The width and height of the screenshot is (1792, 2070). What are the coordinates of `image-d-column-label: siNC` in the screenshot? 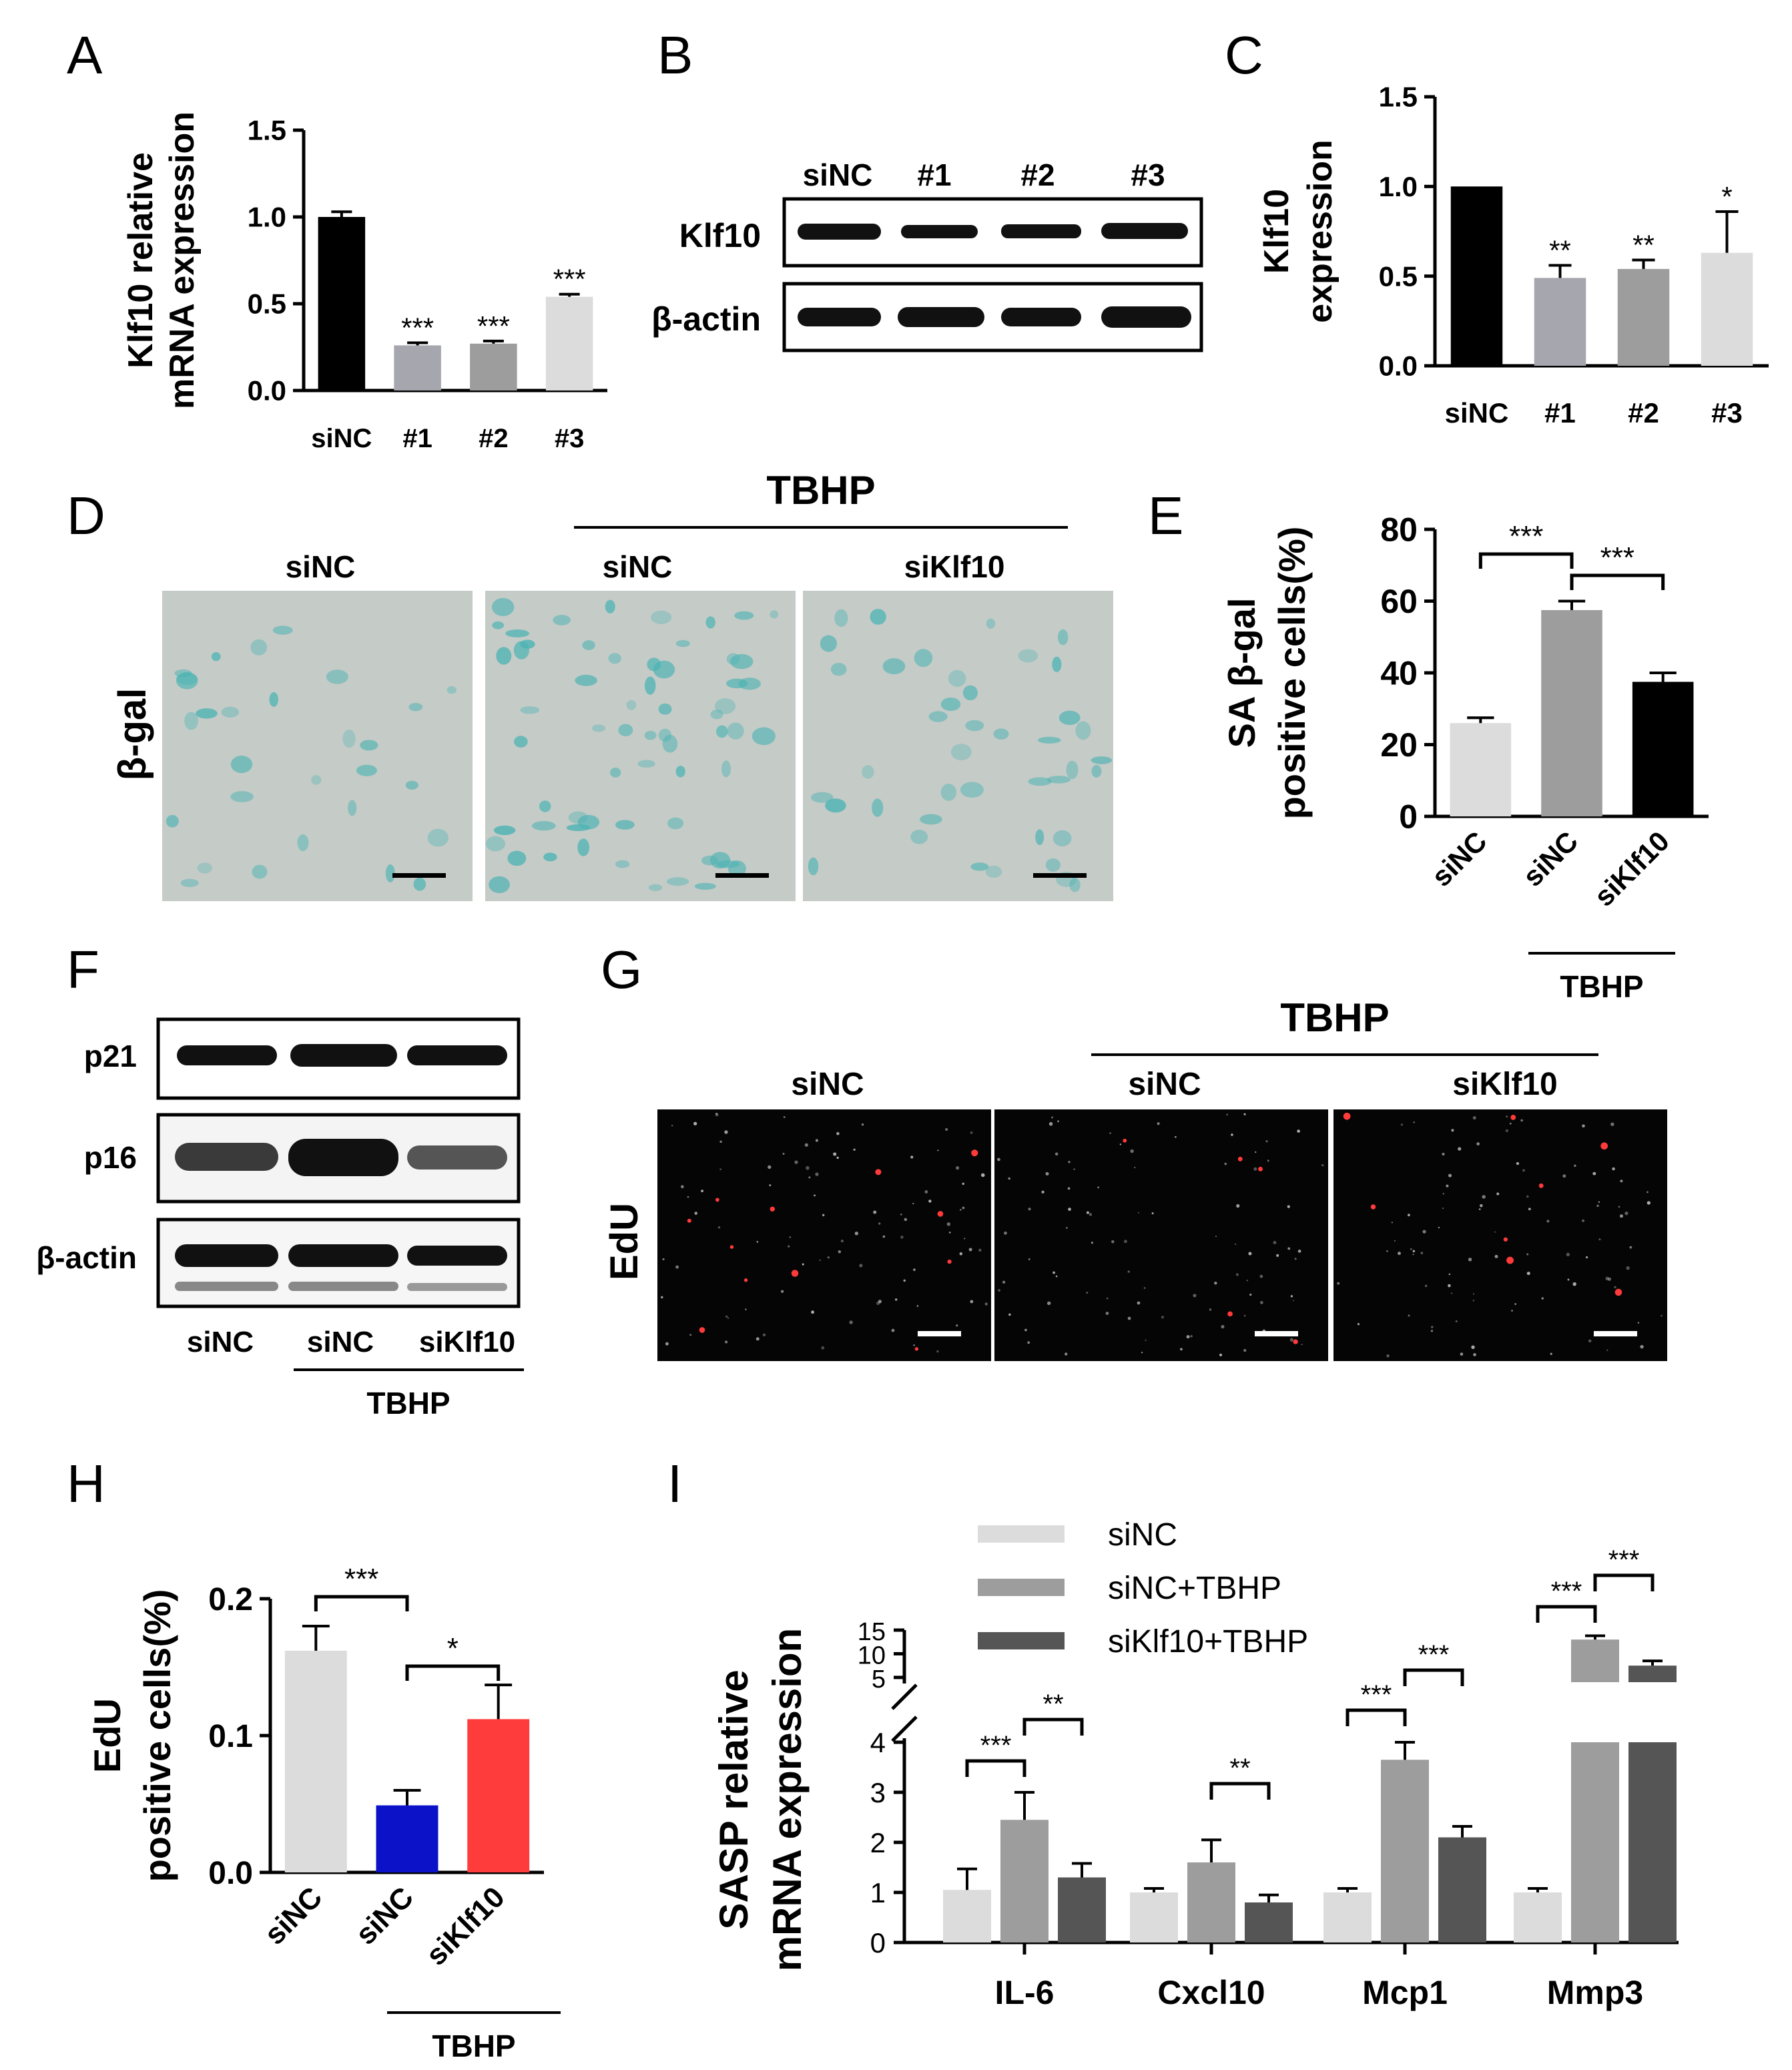 It's located at (321, 566).